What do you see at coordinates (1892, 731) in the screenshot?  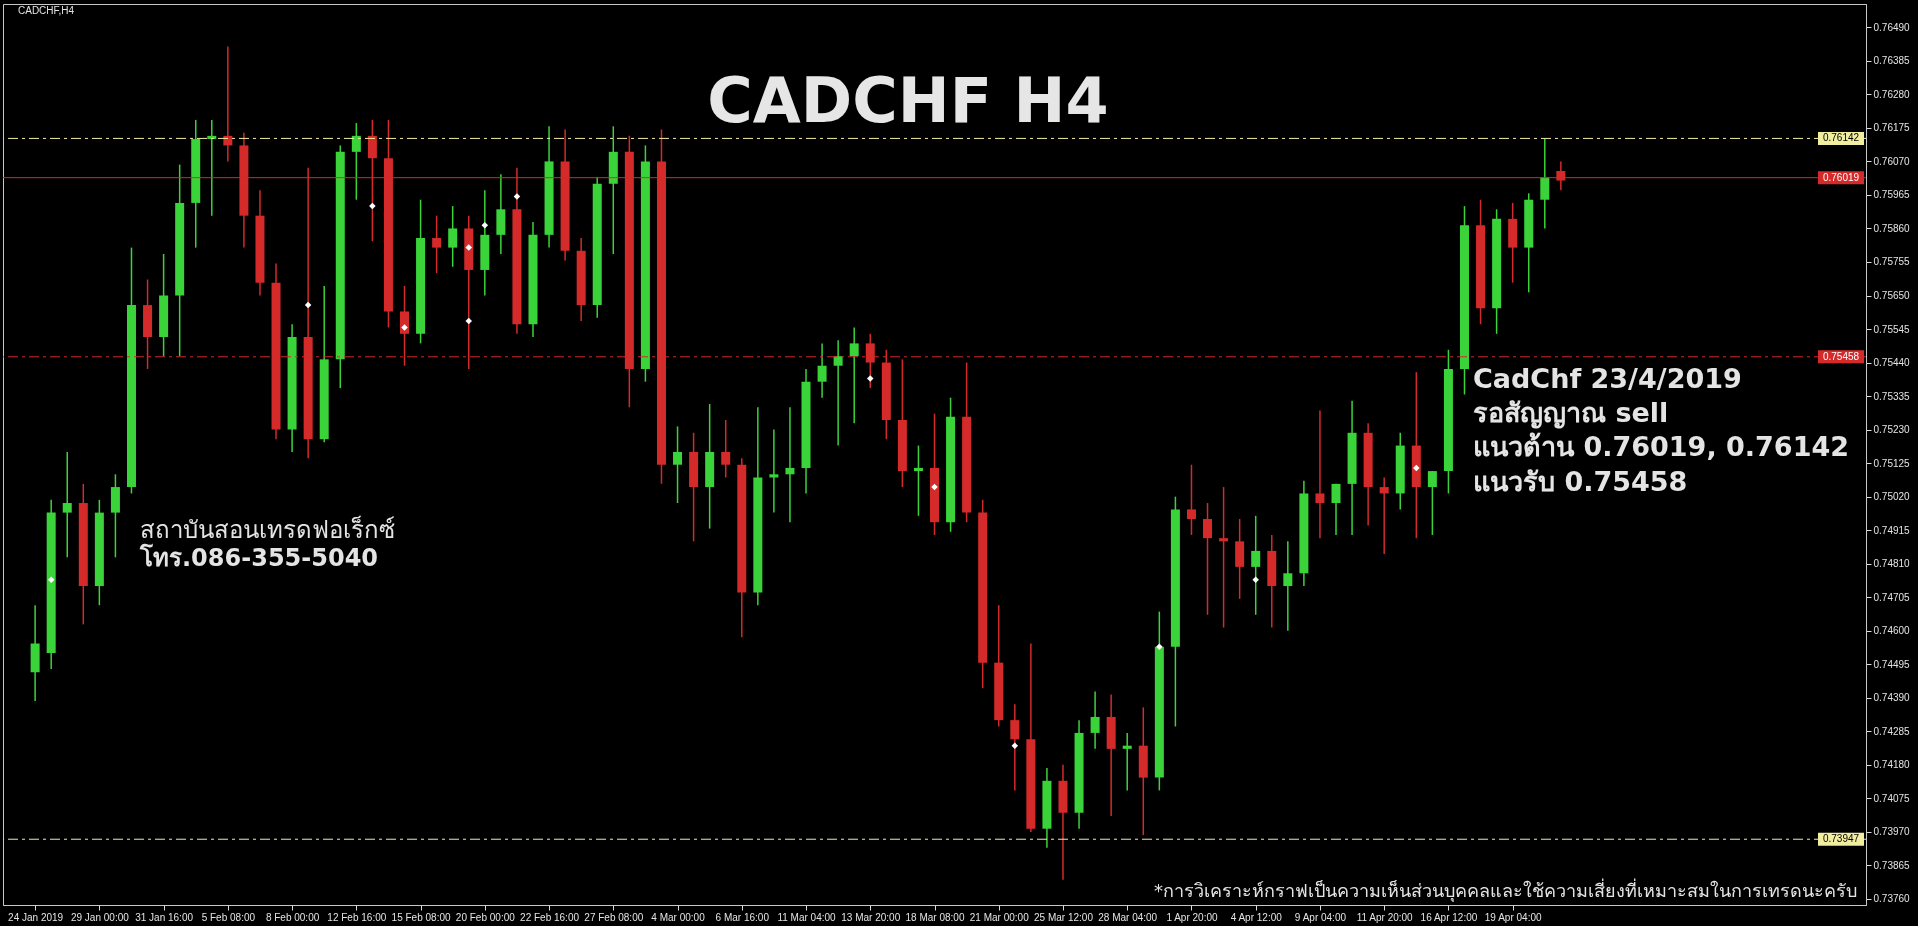 I see `y-tick-label: 0.74285` at bounding box center [1892, 731].